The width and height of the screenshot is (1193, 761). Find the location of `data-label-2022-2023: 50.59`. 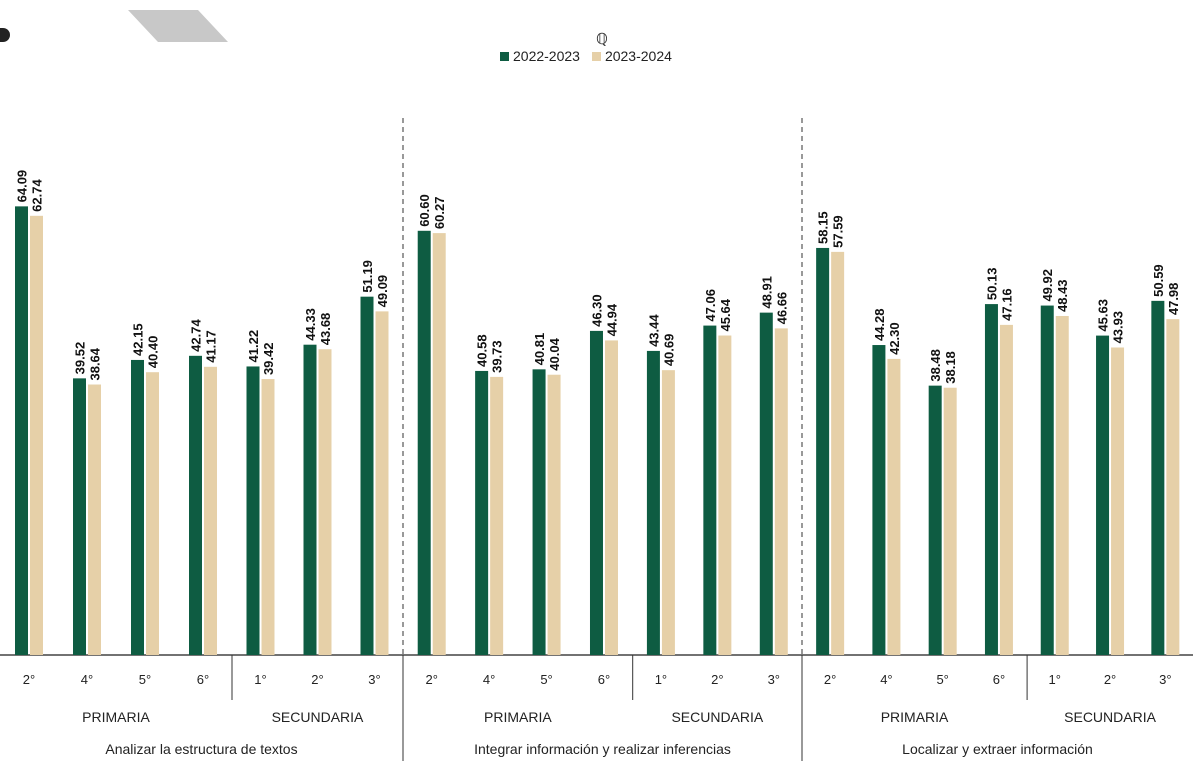

data-label-2022-2023: 50.59 is located at coordinates (1158, 280).